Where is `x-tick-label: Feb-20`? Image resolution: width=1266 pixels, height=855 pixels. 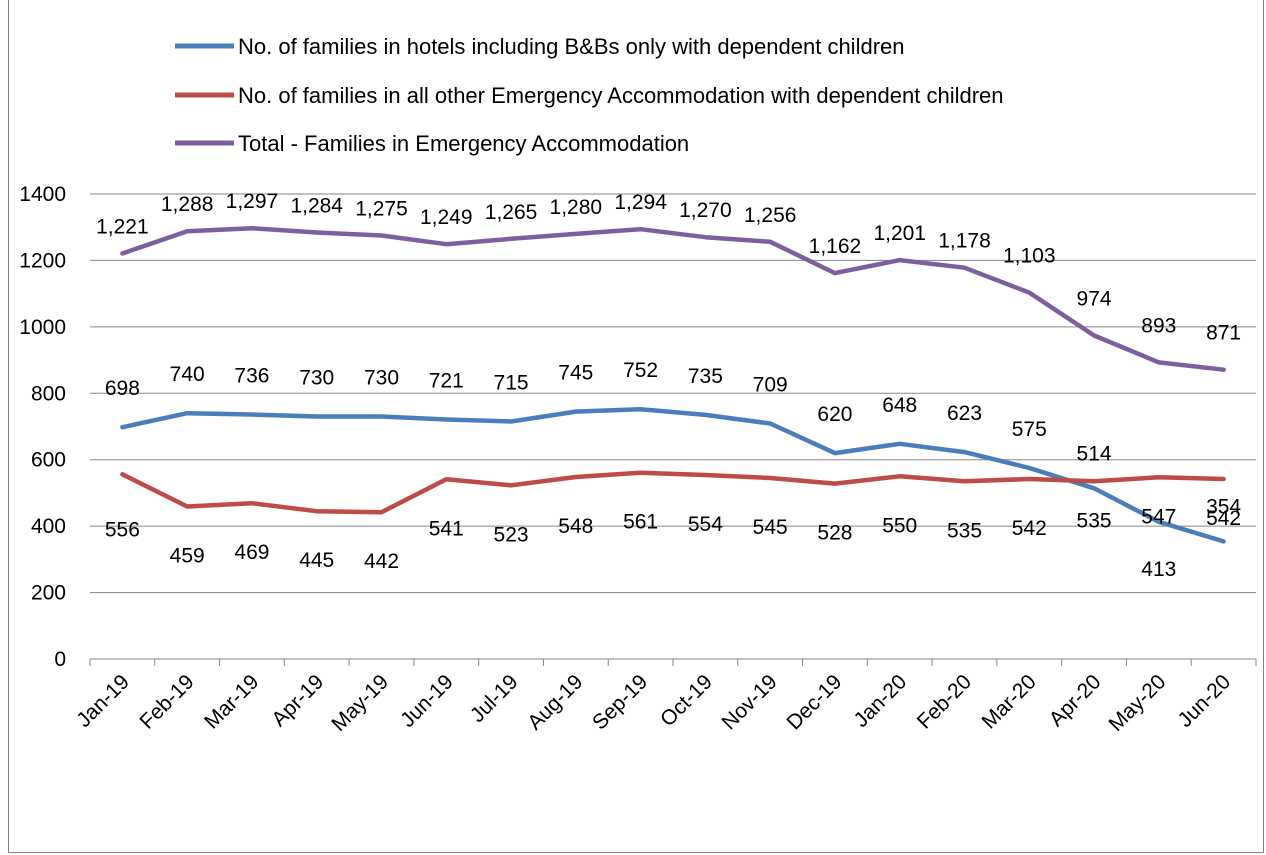 x-tick-label: Feb-20 is located at coordinates (944, 701).